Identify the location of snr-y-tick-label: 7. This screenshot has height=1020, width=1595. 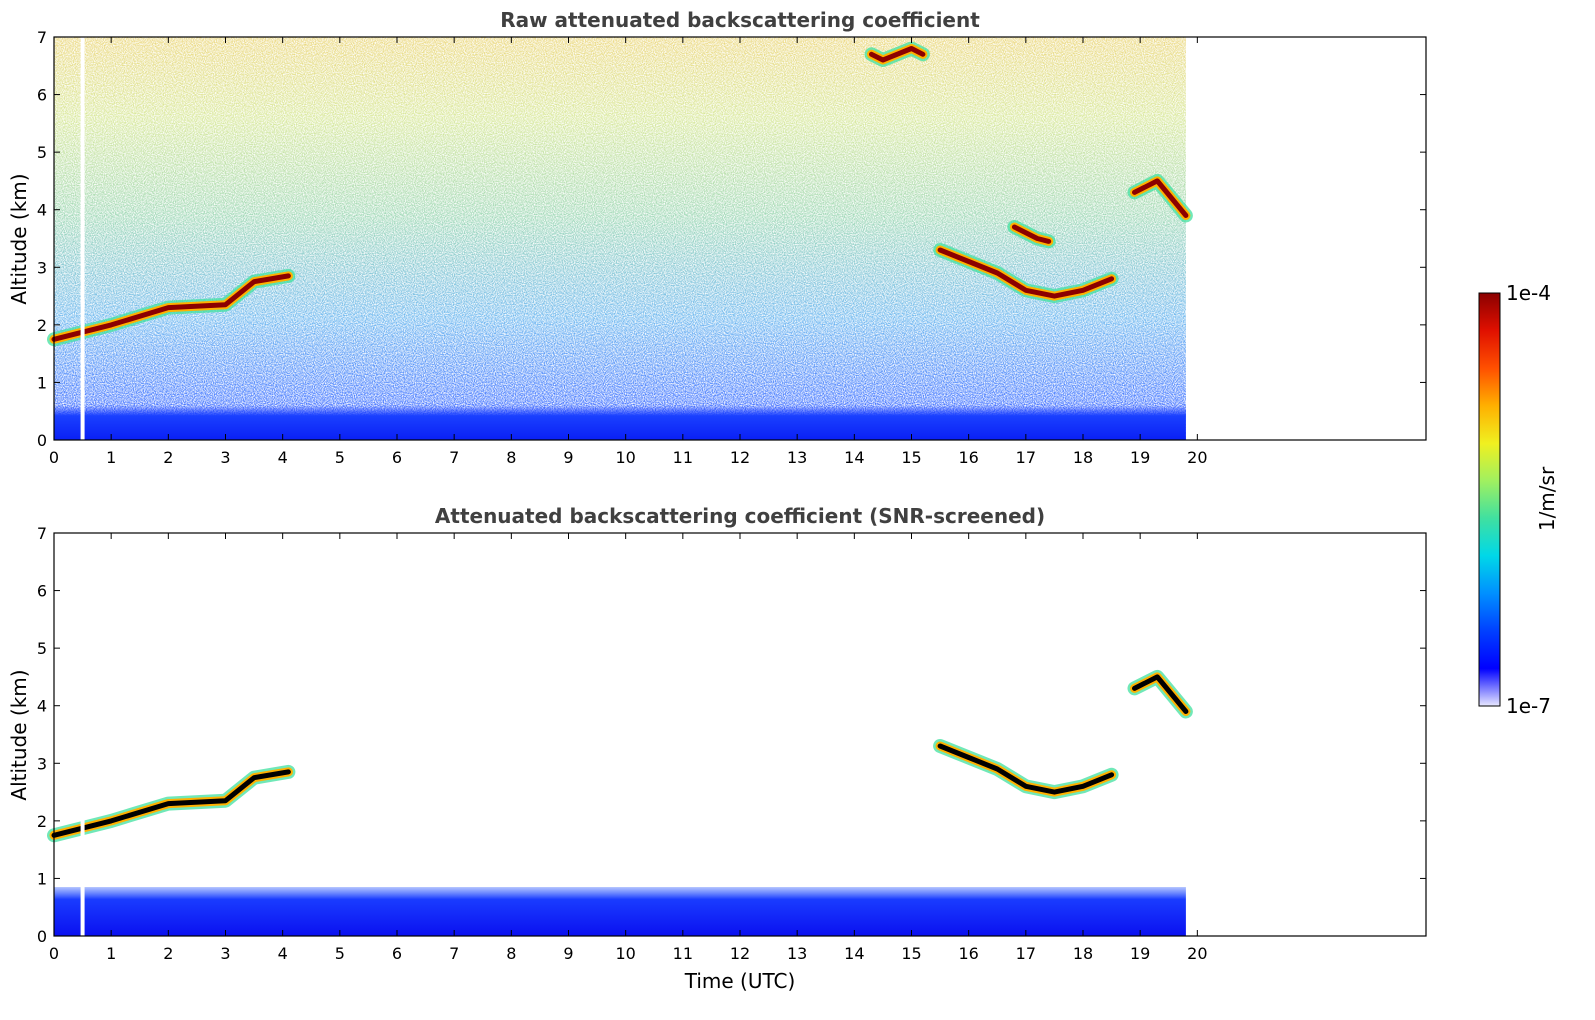
(42, 533).